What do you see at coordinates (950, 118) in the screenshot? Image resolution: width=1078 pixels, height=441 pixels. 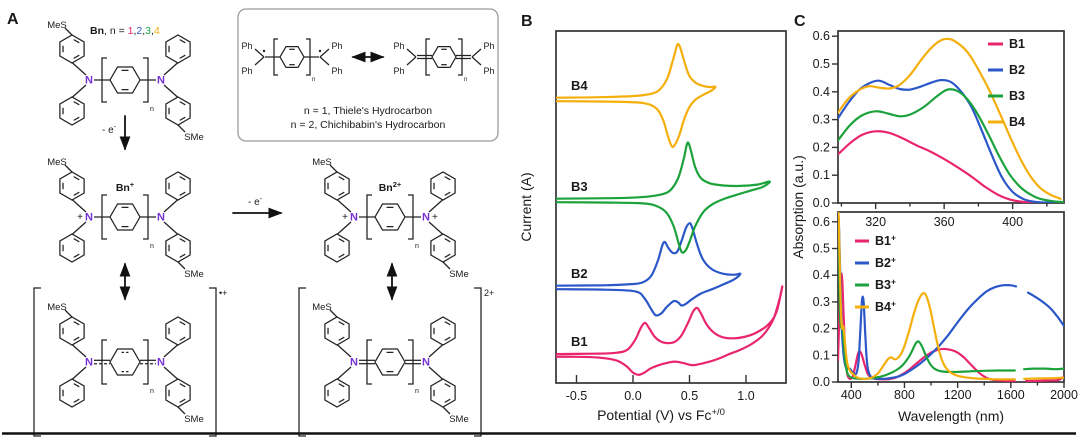 I see `abs-curve-b4` at bounding box center [950, 118].